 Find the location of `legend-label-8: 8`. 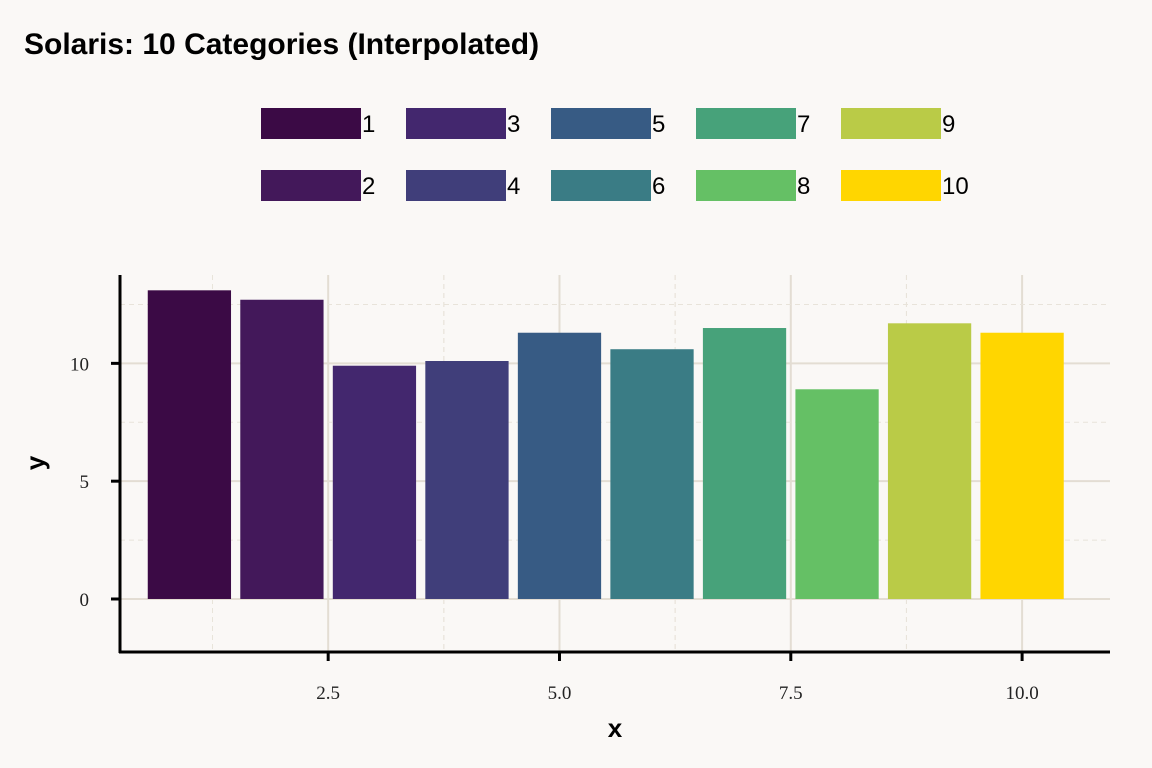

legend-label-8: 8 is located at coordinates (803, 186).